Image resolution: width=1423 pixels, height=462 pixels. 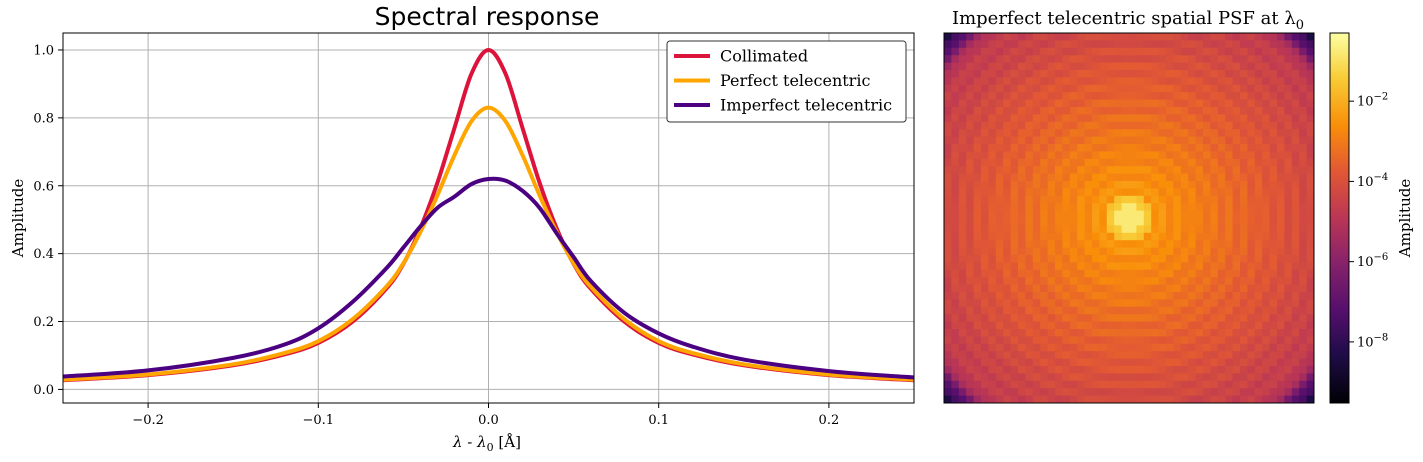 What do you see at coordinates (1339, 218) in the screenshot?
I see `colorbar` at bounding box center [1339, 218].